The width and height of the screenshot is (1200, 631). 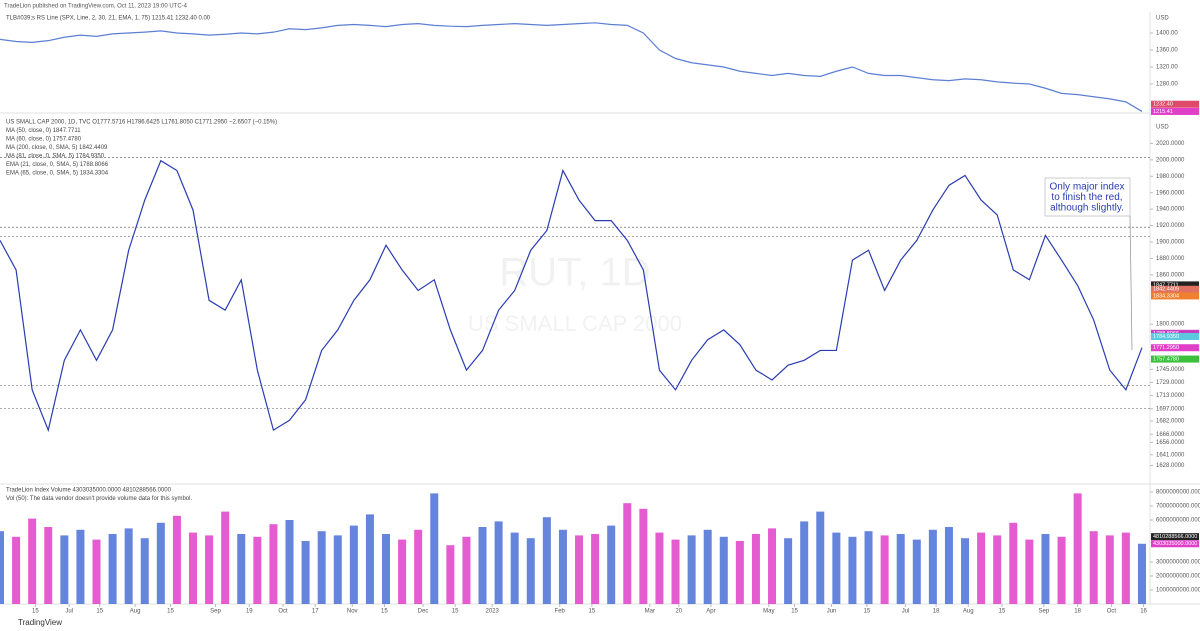 What do you see at coordinates (55, 157) in the screenshot?
I see `legend-line: MA (81, close, 0, SMA, 5) 1784.9350` at bounding box center [55, 157].